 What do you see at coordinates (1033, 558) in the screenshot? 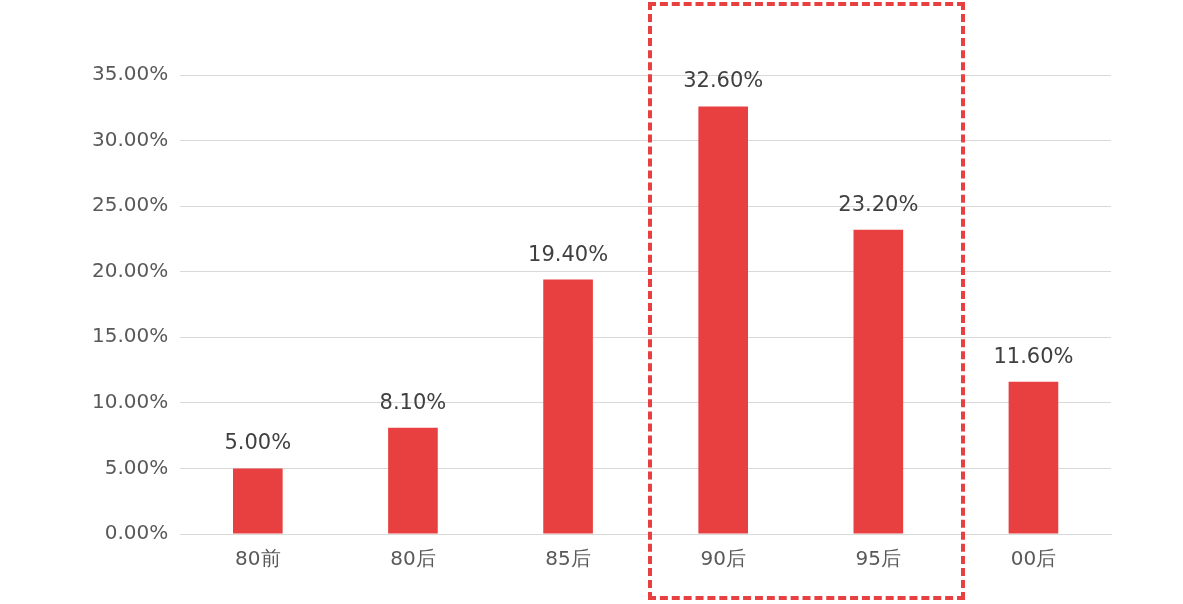
I see `x-tick-label: 00后` at bounding box center [1033, 558].